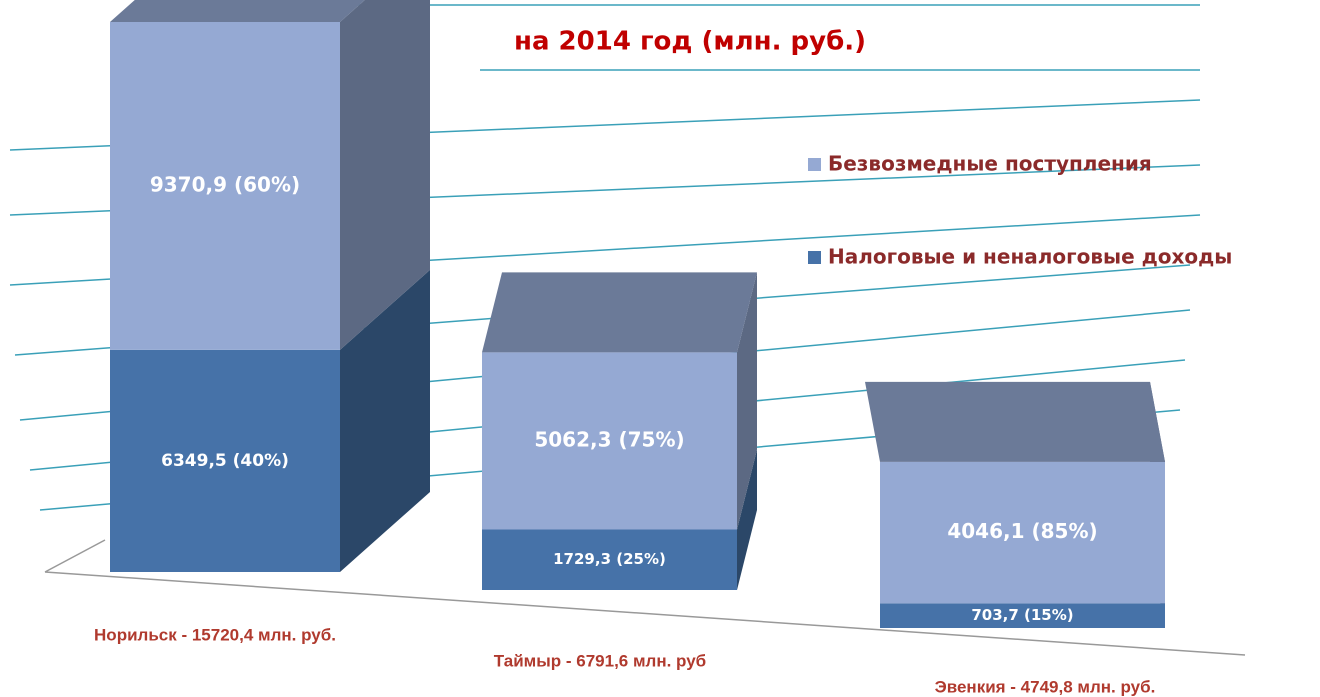  I want to click on chart-title: на 2014 год (млн. руб.), so click(690, 42).